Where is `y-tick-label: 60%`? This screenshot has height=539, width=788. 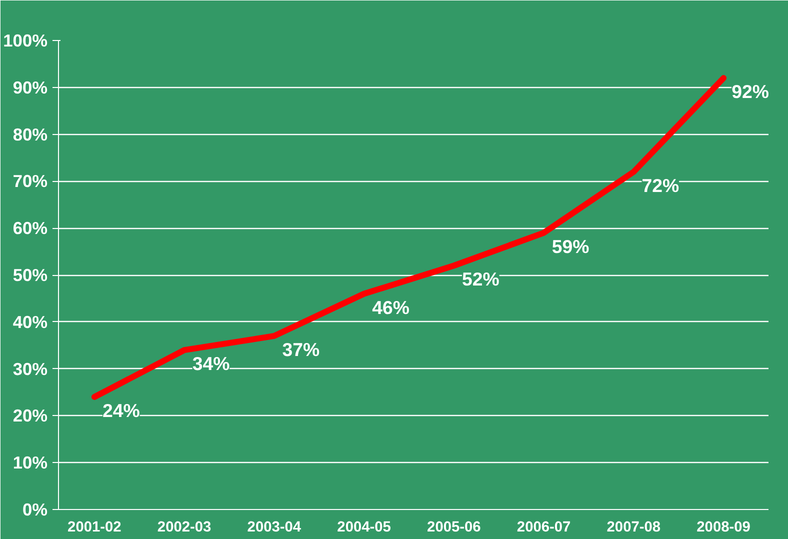 y-tick-label: 60% is located at coordinates (30, 228).